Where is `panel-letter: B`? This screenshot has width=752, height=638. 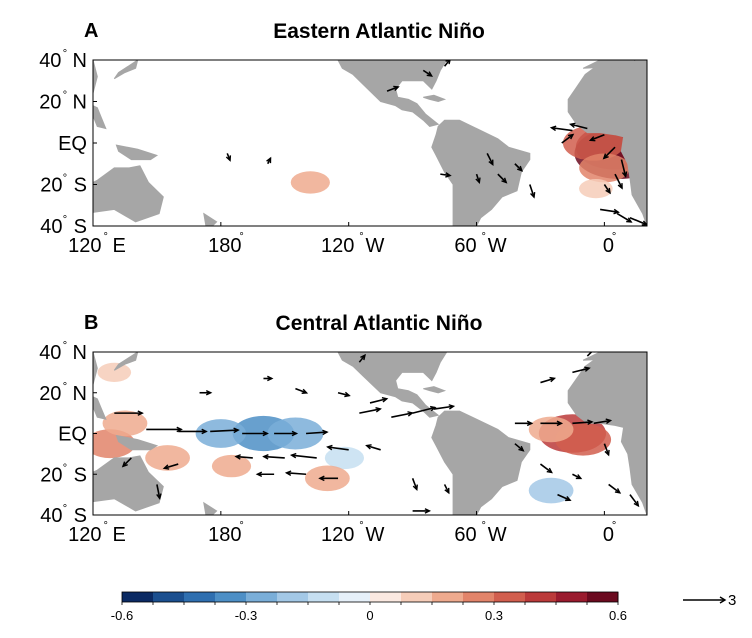 panel-letter: B is located at coordinates (91, 323).